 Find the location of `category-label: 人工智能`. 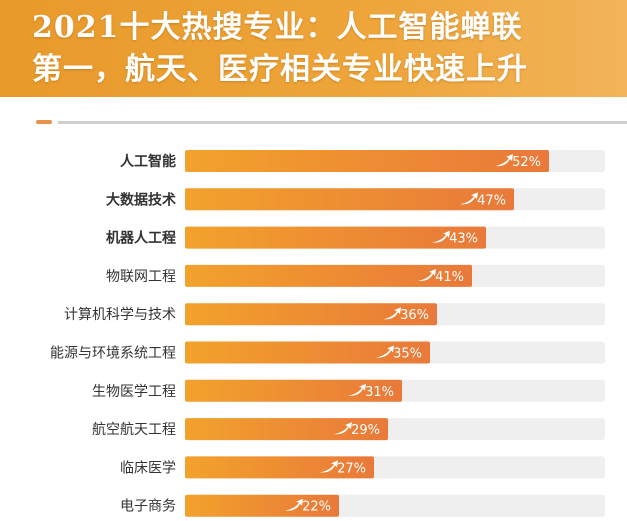

category-label: 人工智能 is located at coordinates (148, 161).